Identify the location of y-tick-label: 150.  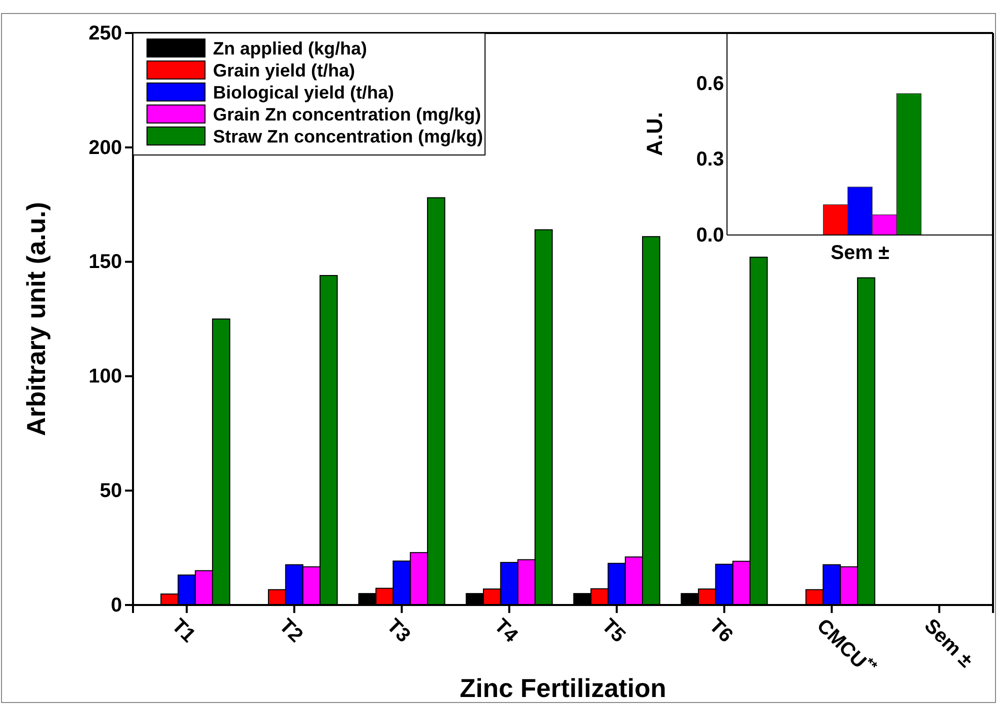
(105, 262).